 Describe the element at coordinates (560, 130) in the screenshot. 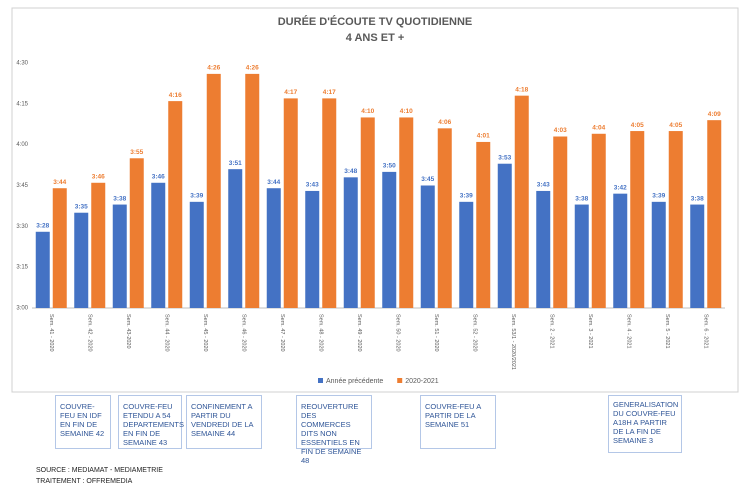

I see `value-label: 4:03` at that location.